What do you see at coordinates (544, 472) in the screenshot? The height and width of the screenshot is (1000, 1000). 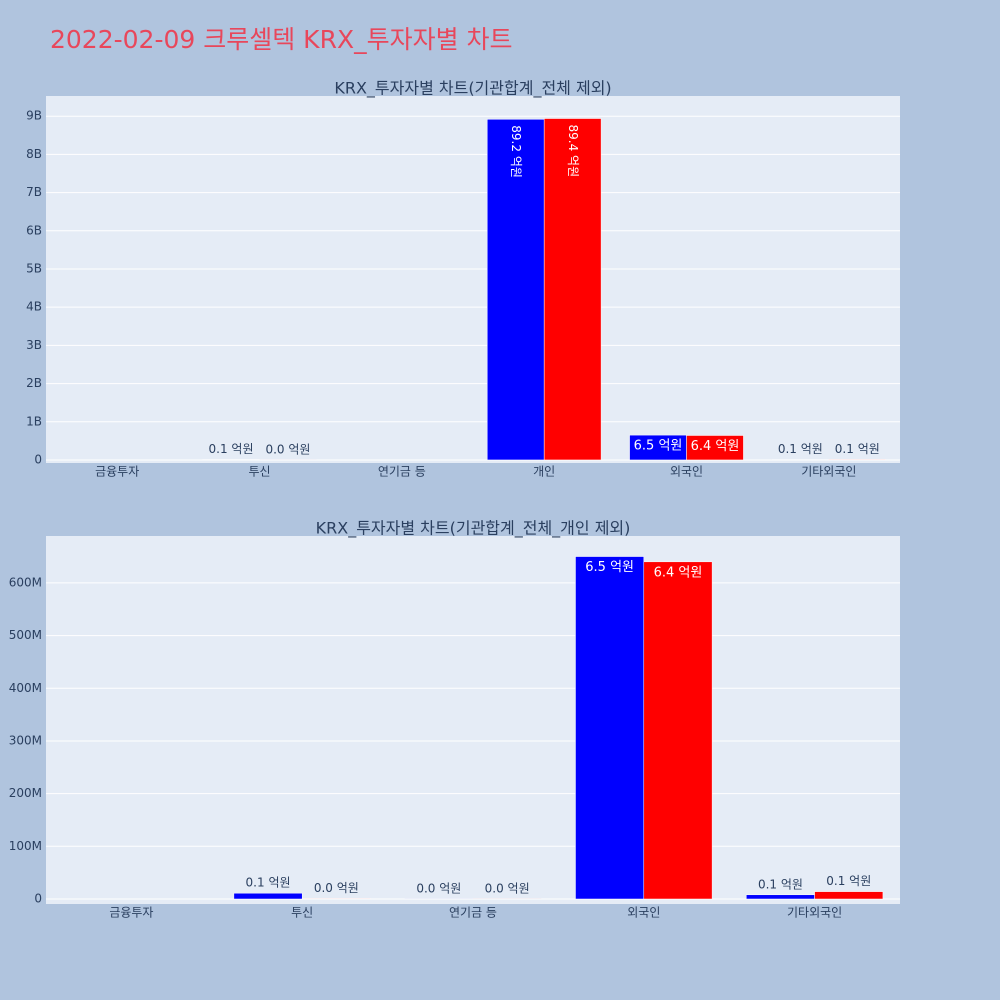 I see `x-tick-label: 개인` at bounding box center [544, 472].